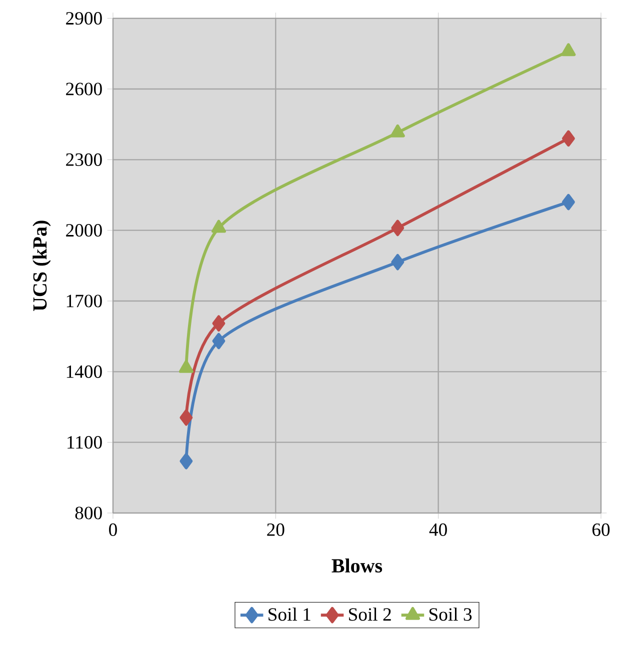  What do you see at coordinates (601, 529) in the screenshot?
I see `x-tick-label: 60` at bounding box center [601, 529].